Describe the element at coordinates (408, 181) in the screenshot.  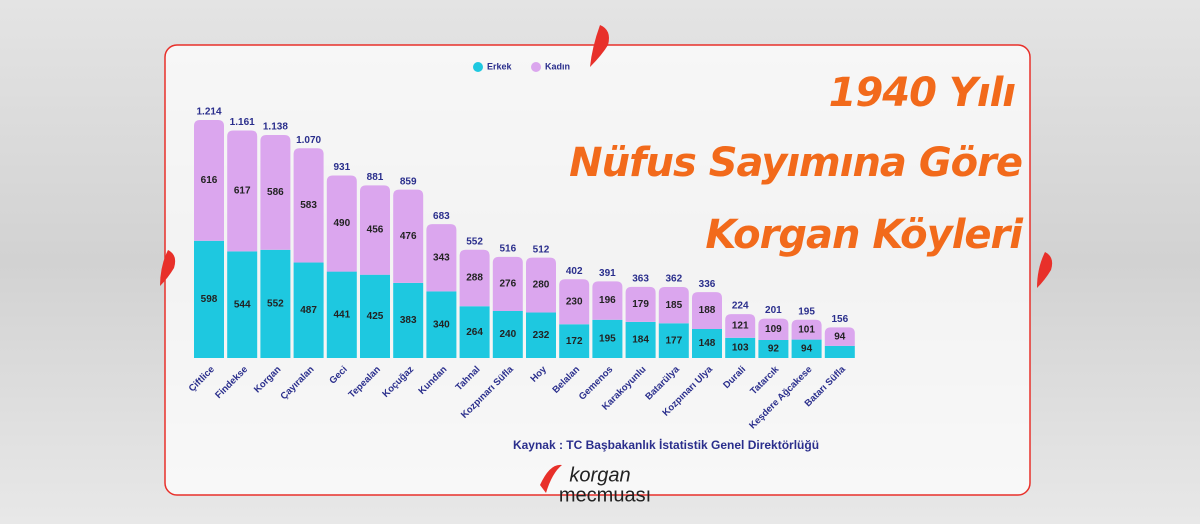
I see `total-label: 859` at that location.